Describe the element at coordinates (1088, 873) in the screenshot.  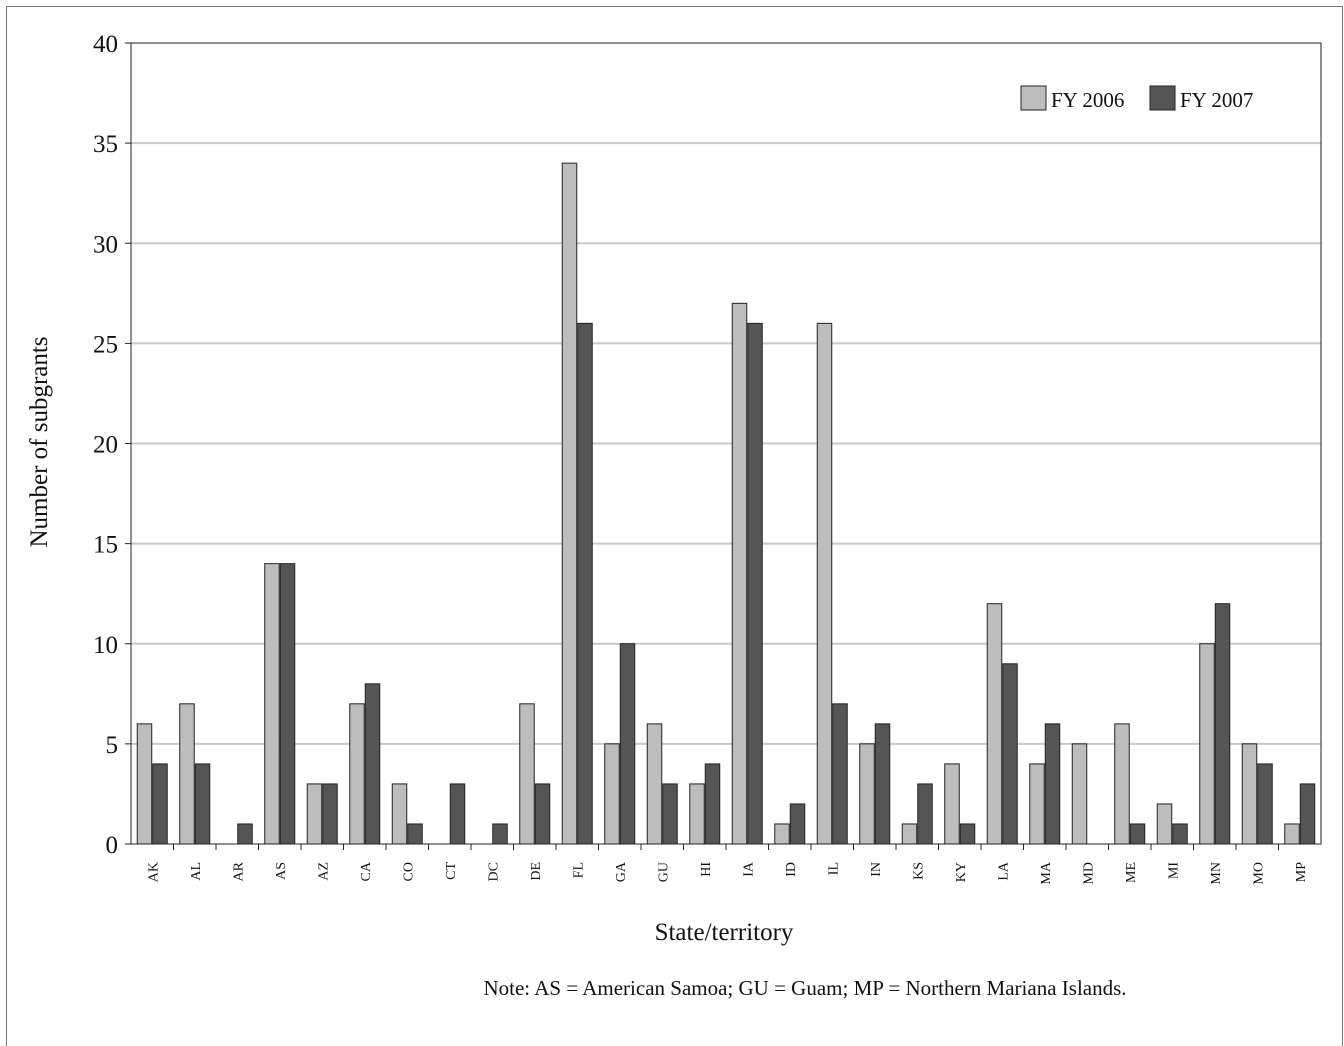
I see `x-tick-label-md: MD` at that location.